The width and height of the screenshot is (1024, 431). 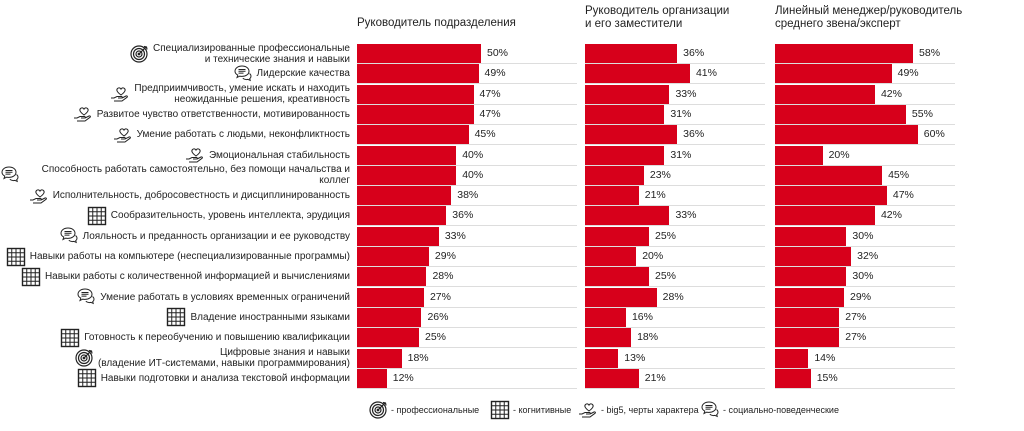 What do you see at coordinates (438, 316) in the screenshot?
I see `value-label: 26%` at bounding box center [438, 316].